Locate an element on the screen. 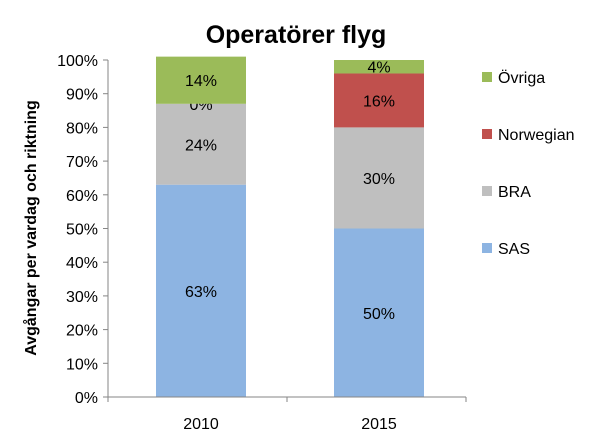 The width and height of the screenshot is (592, 448). legend: Övriga Norwegian BRA SAS is located at coordinates (528, 163).